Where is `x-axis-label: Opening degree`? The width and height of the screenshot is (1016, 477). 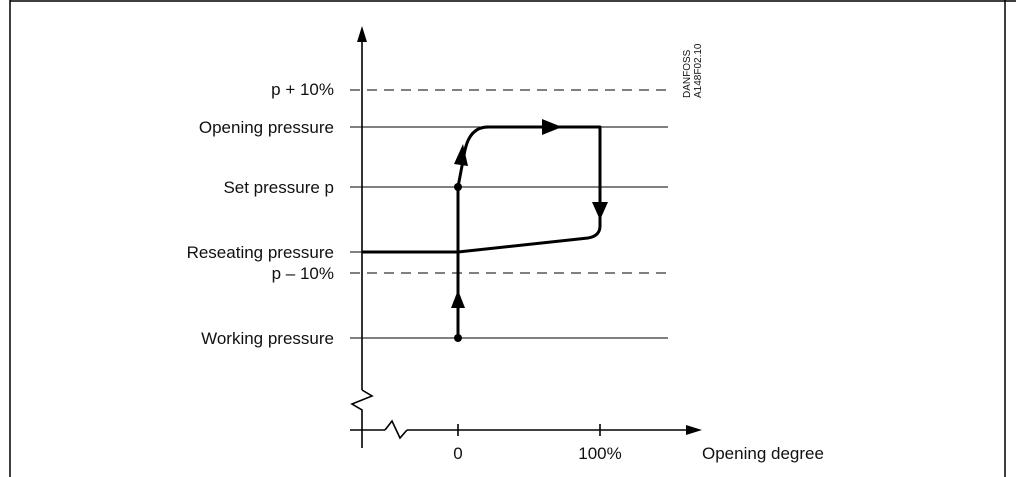
x-axis-label: Opening degree is located at coordinates (763, 453).